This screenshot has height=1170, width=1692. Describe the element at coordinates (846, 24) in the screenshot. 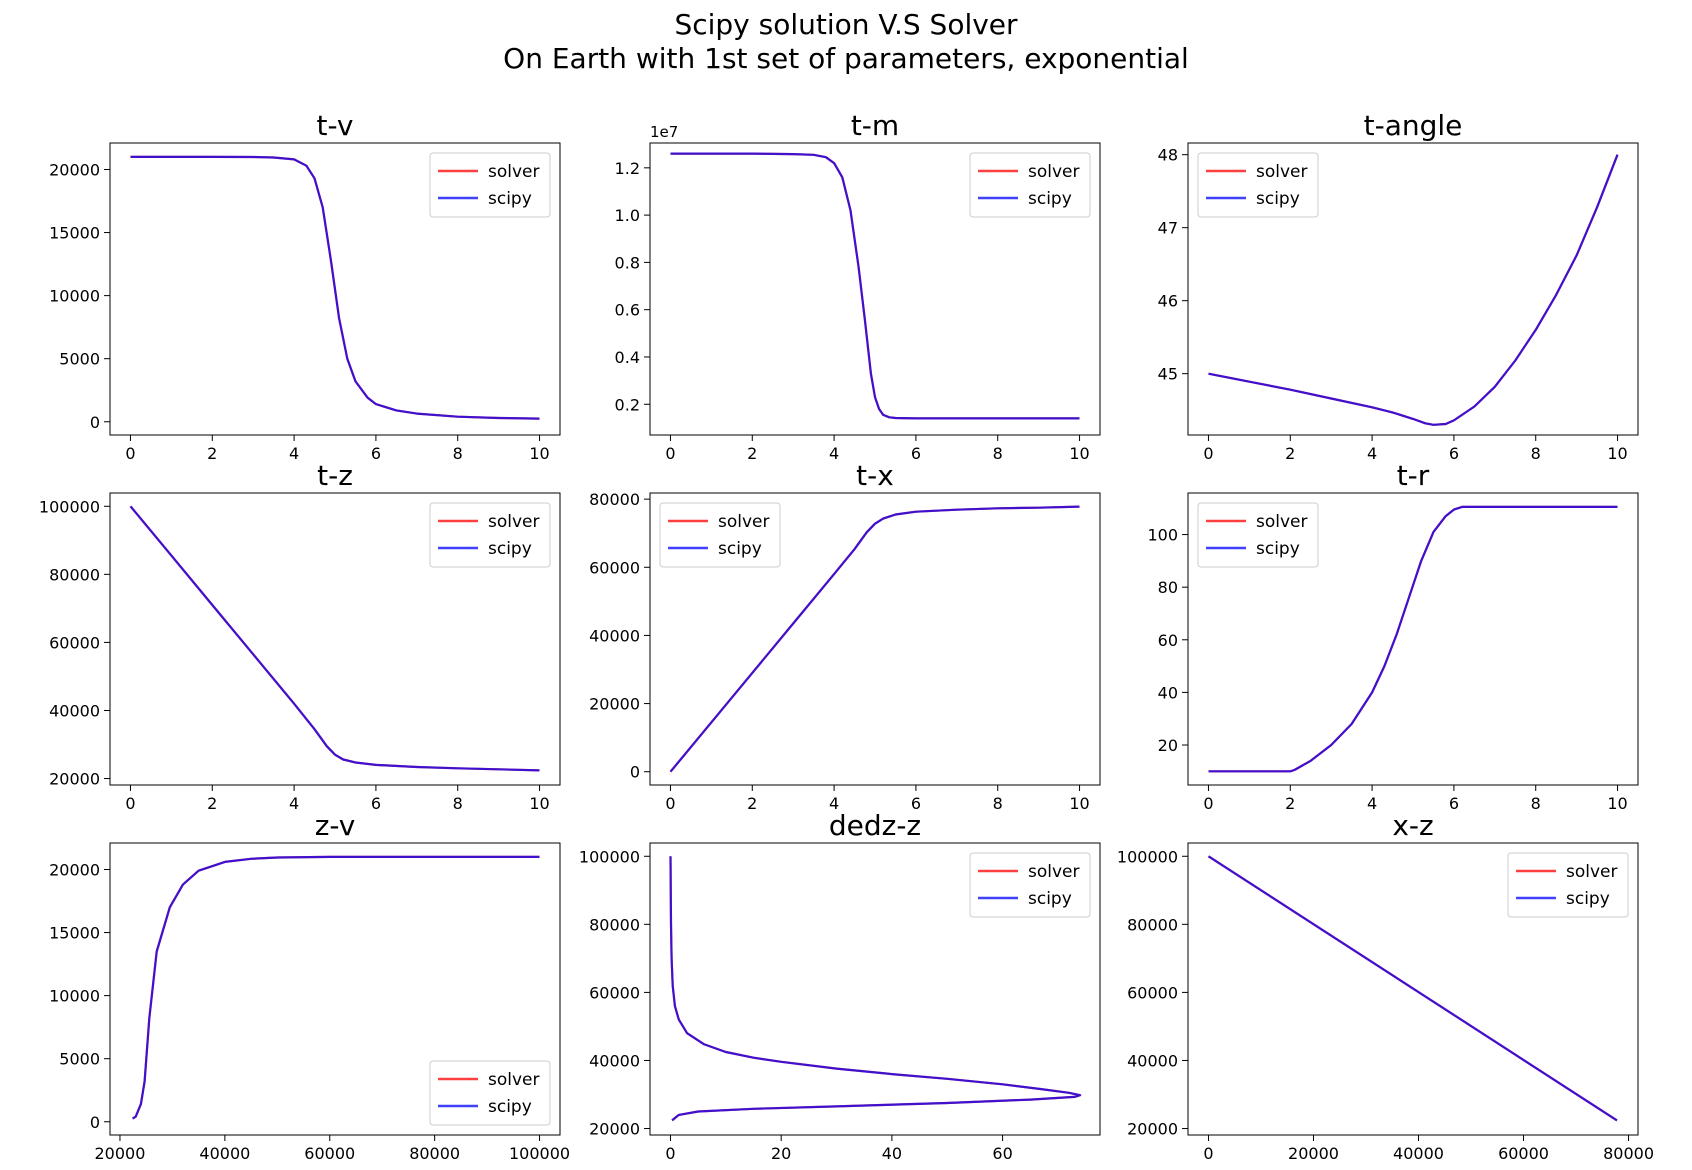

I see `figure-title-line1: Scipy solution V.S Solver` at that location.